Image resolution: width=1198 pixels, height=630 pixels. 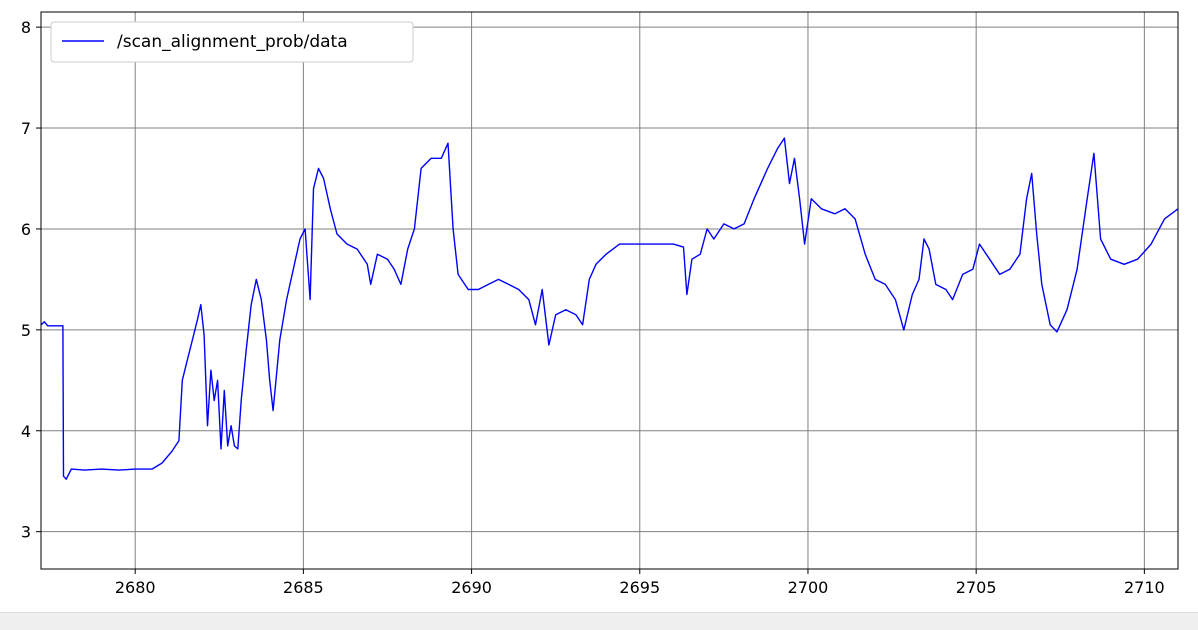 What do you see at coordinates (26, 532) in the screenshot?
I see `y-tick-label: 3` at bounding box center [26, 532].